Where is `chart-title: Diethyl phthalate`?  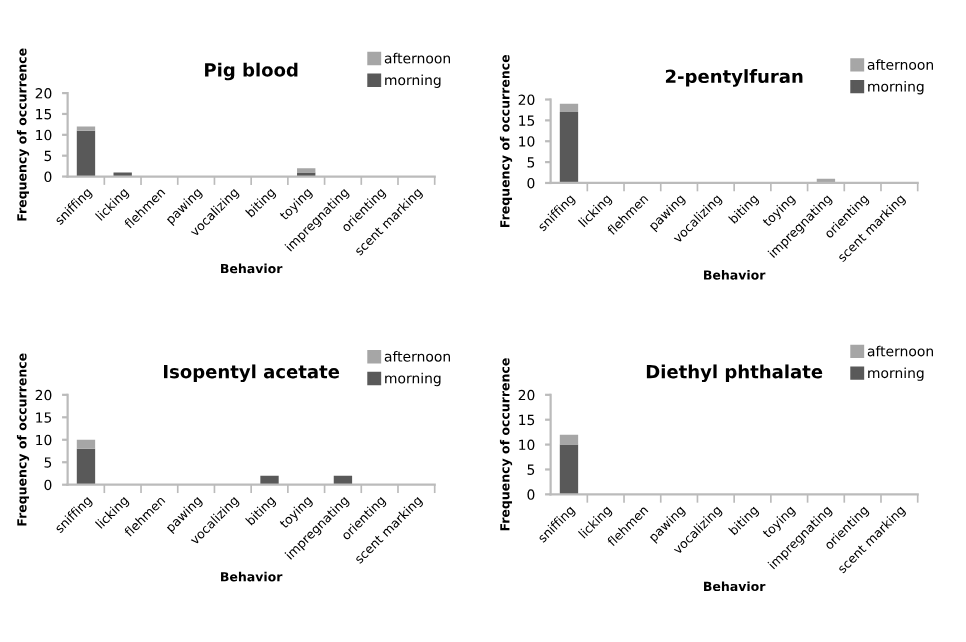
chart-title: Diethyl phthalate is located at coordinates (734, 373).